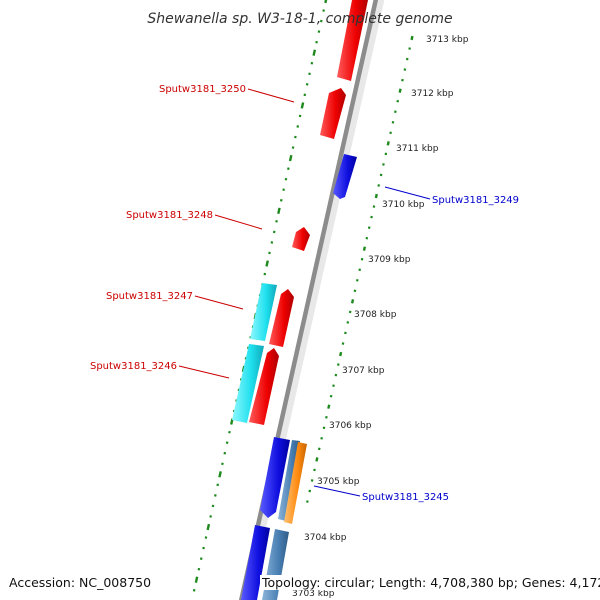 This screenshot has width=600, height=600. Describe the element at coordinates (363, 371) in the screenshot. I see `kbp-tick-label: 3707 kbp` at that location.